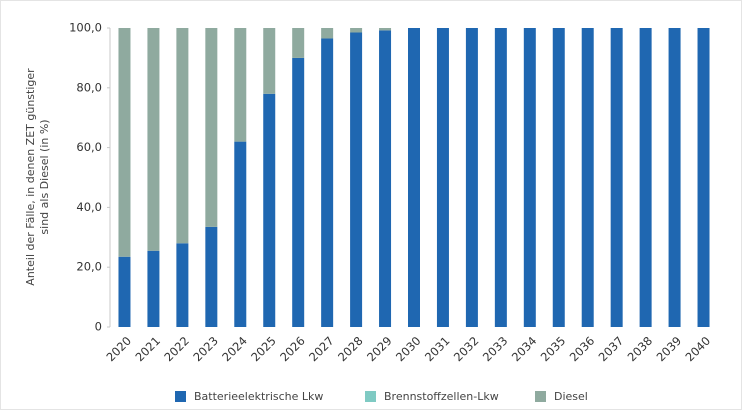 This screenshot has width=742, height=410. Describe the element at coordinates (89, 87) in the screenshot. I see `y-tick-label: 80,0` at that location.